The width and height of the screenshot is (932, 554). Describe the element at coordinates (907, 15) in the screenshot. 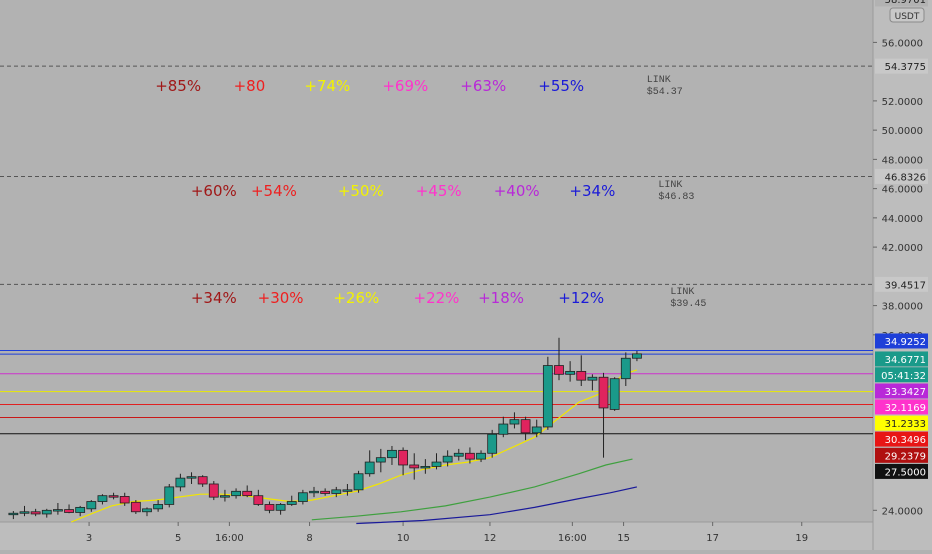

I see `currency-badge: USDT` at that location.